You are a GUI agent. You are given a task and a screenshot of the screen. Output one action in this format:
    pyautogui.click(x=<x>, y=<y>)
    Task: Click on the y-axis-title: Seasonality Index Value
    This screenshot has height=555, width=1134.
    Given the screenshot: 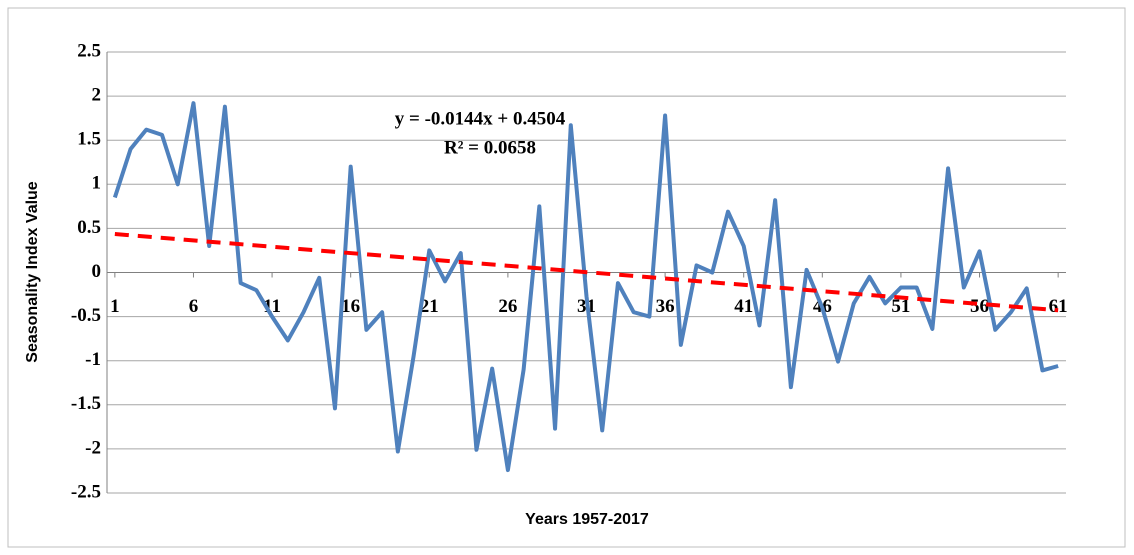 What is the action you would take?
    pyautogui.click(x=32, y=272)
    